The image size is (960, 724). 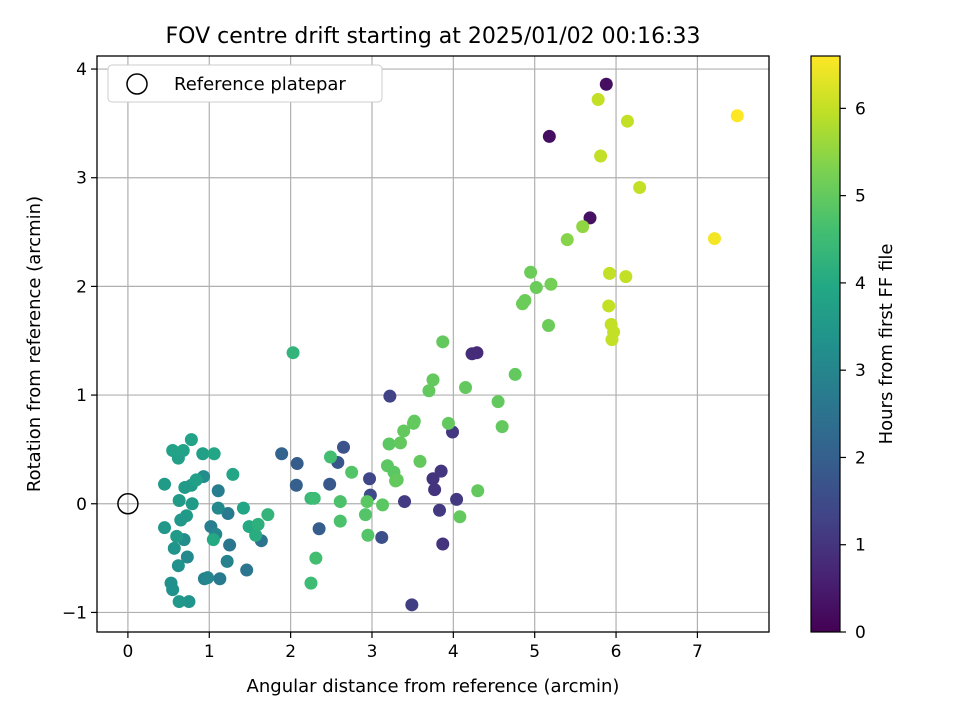 What do you see at coordinates (81, 179) in the screenshot?
I see `y-tick-label: 3` at bounding box center [81, 179].